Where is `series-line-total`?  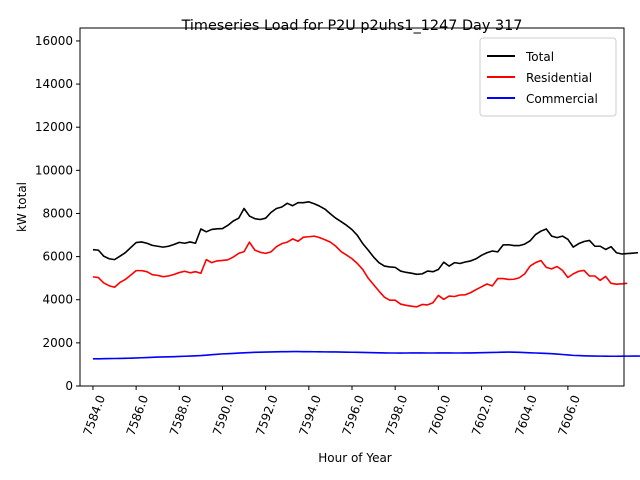
series-line-total is located at coordinates (365, 238).